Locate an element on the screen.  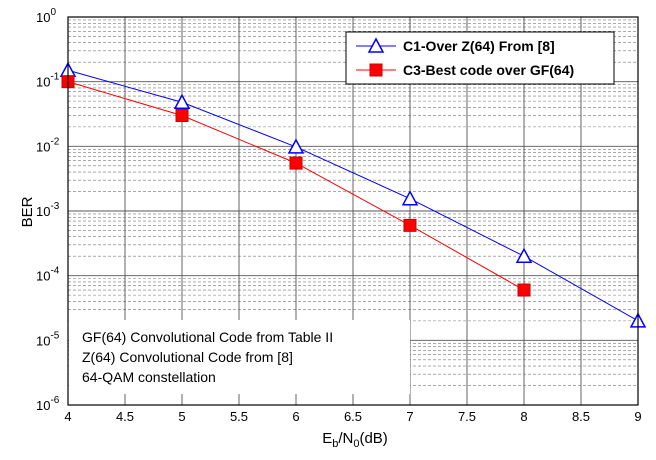
y-tick-label: 10⁻⁶ is located at coordinates (48, 404).